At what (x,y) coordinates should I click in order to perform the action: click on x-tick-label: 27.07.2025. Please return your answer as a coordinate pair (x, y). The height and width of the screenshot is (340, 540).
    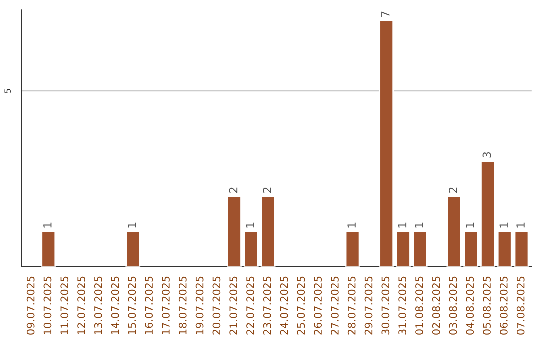
    Looking at the image, I should click on (335, 305).